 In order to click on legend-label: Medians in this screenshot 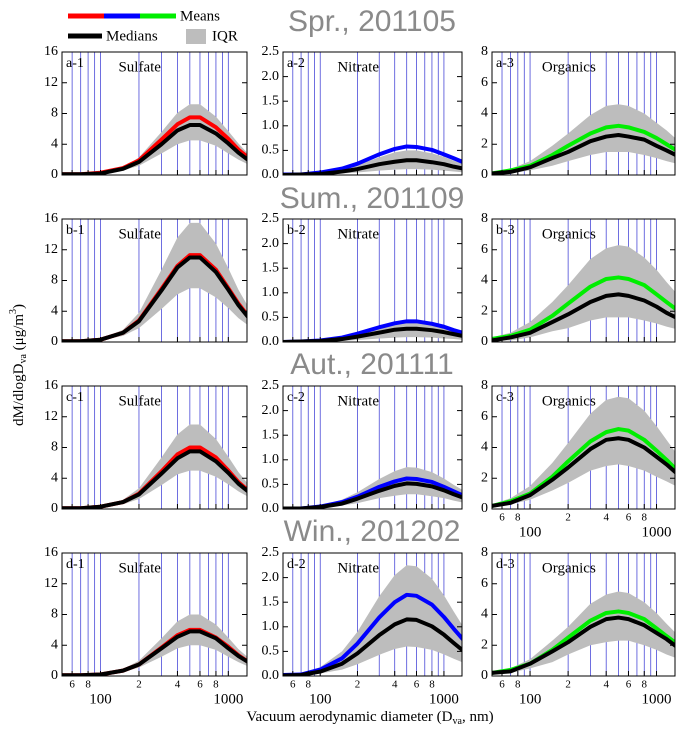, I will do `click(132, 36)`.